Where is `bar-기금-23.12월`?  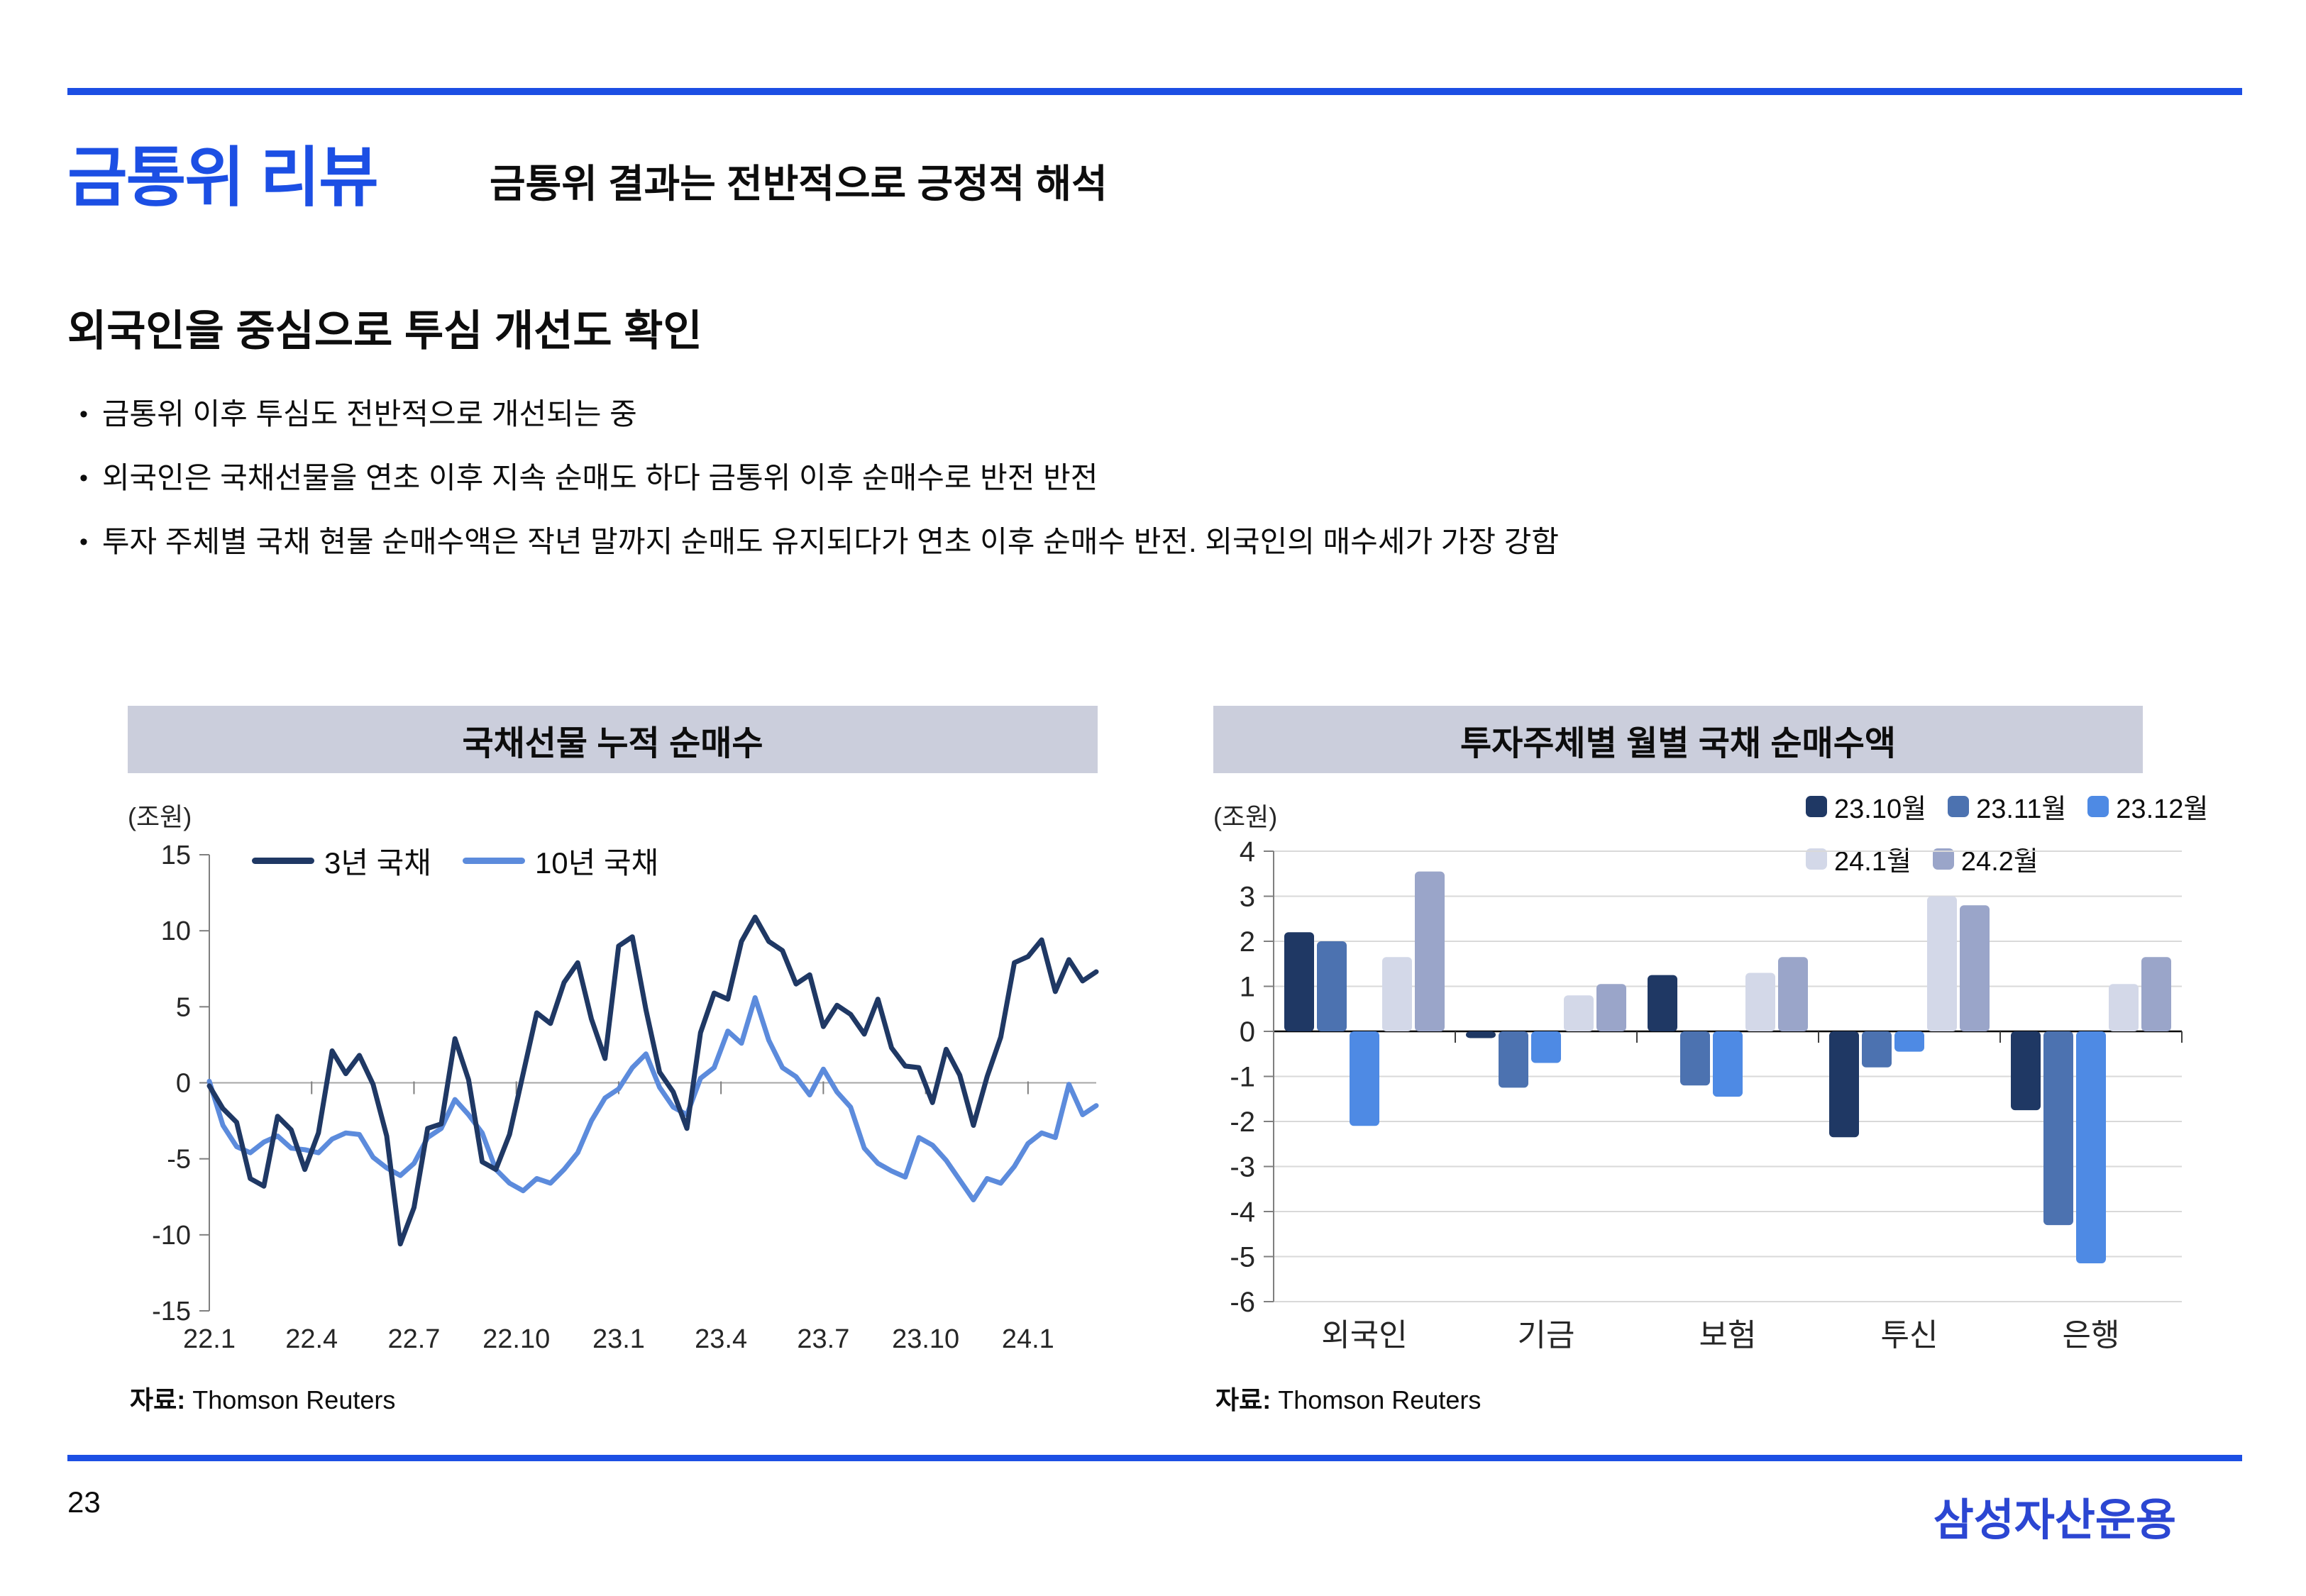 bar-기금-23.12월 is located at coordinates (1546, 1047).